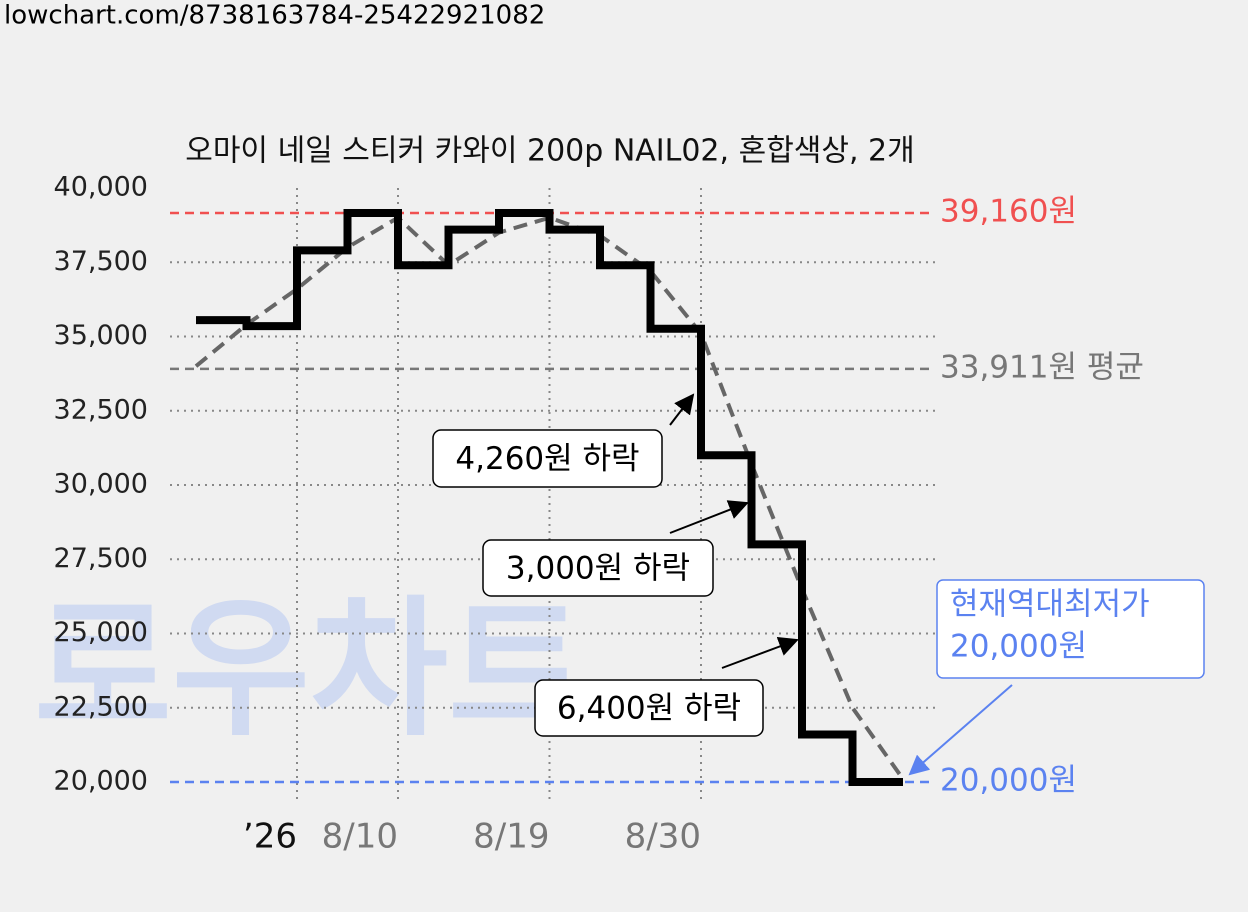 The height and width of the screenshot is (912, 1248). What do you see at coordinates (663, 837) in the screenshot?
I see `x-tick-label: 8/30` at bounding box center [663, 837].